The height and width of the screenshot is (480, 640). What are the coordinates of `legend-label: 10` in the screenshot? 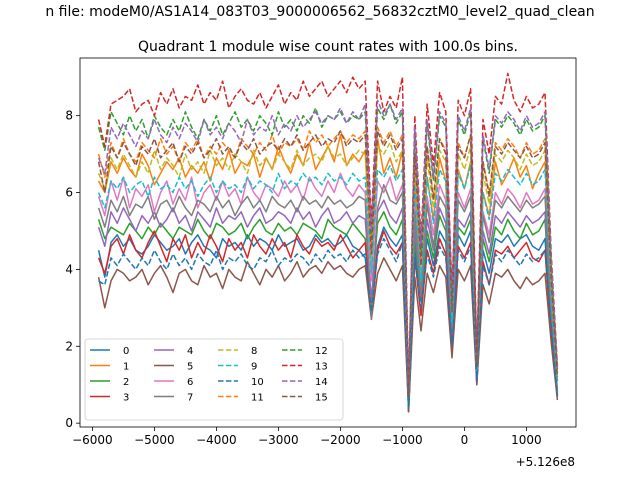 It's located at (257, 382).